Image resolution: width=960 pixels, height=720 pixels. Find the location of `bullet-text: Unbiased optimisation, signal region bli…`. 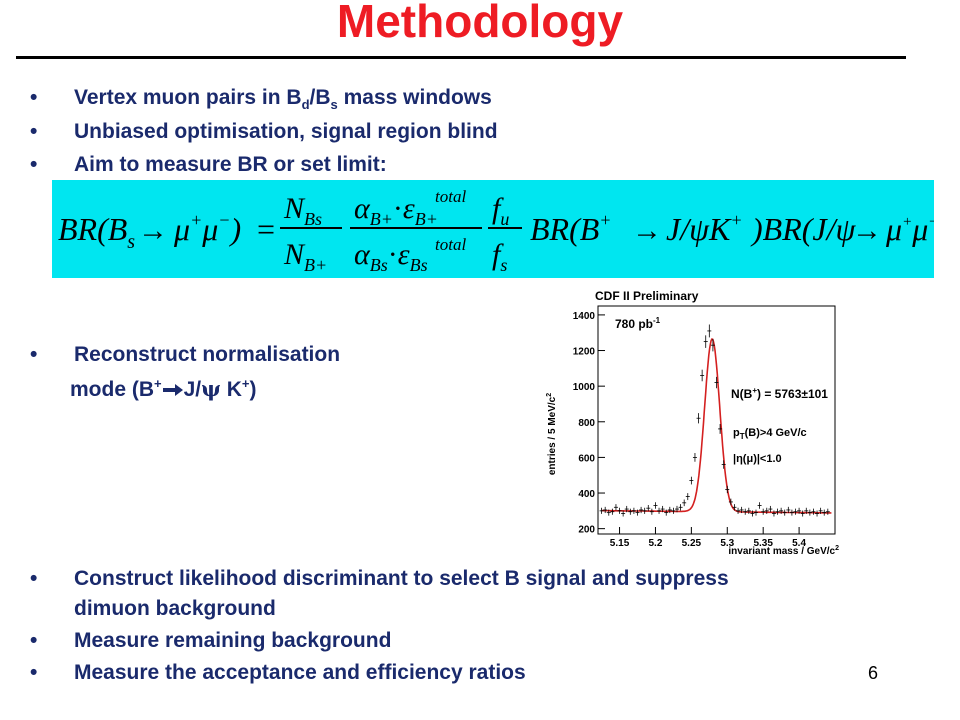

bullet-text: Unbiased optimisation, signal region bli… is located at coordinates (286, 131).